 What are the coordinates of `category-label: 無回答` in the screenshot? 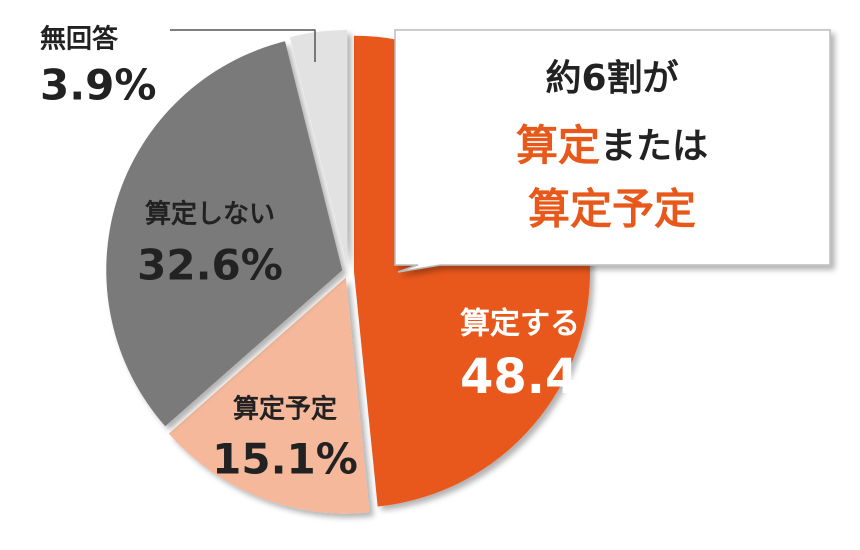 It's located at (79, 39).